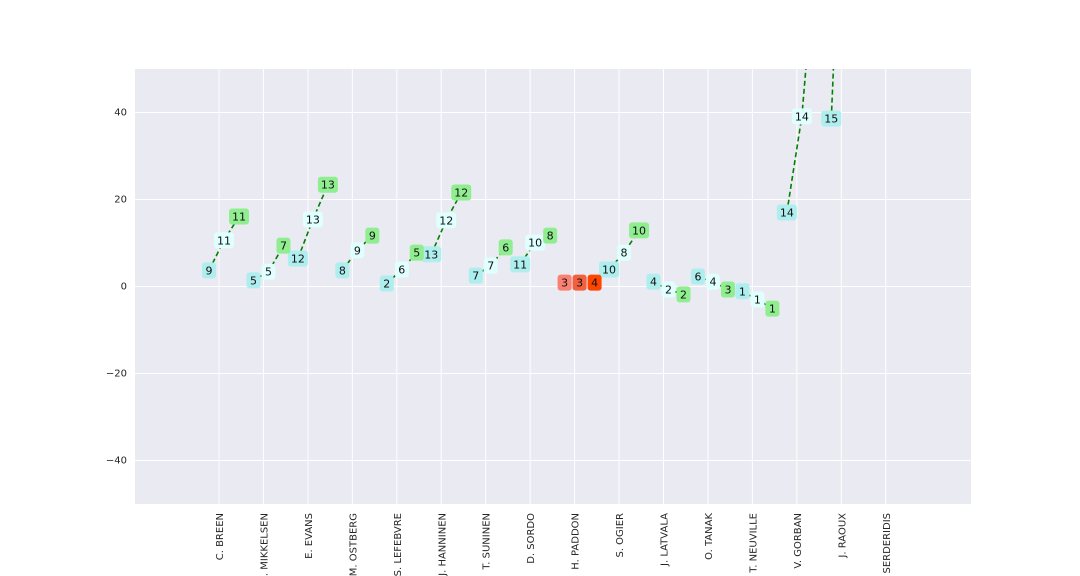 The height and width of the screenshot is (576, 1080). I want to click on x-tick-label: C. BREEN, so click(220, 536).